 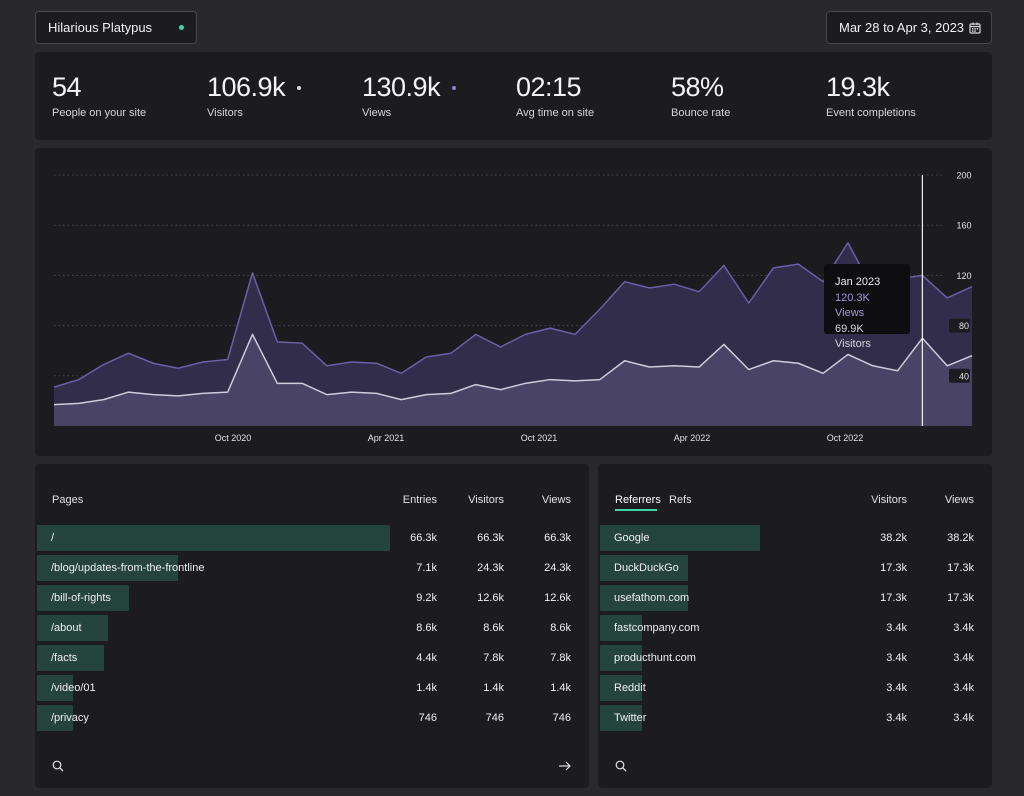 I want to click on row-label: fastcompany.com, so click(x=657, y=628).